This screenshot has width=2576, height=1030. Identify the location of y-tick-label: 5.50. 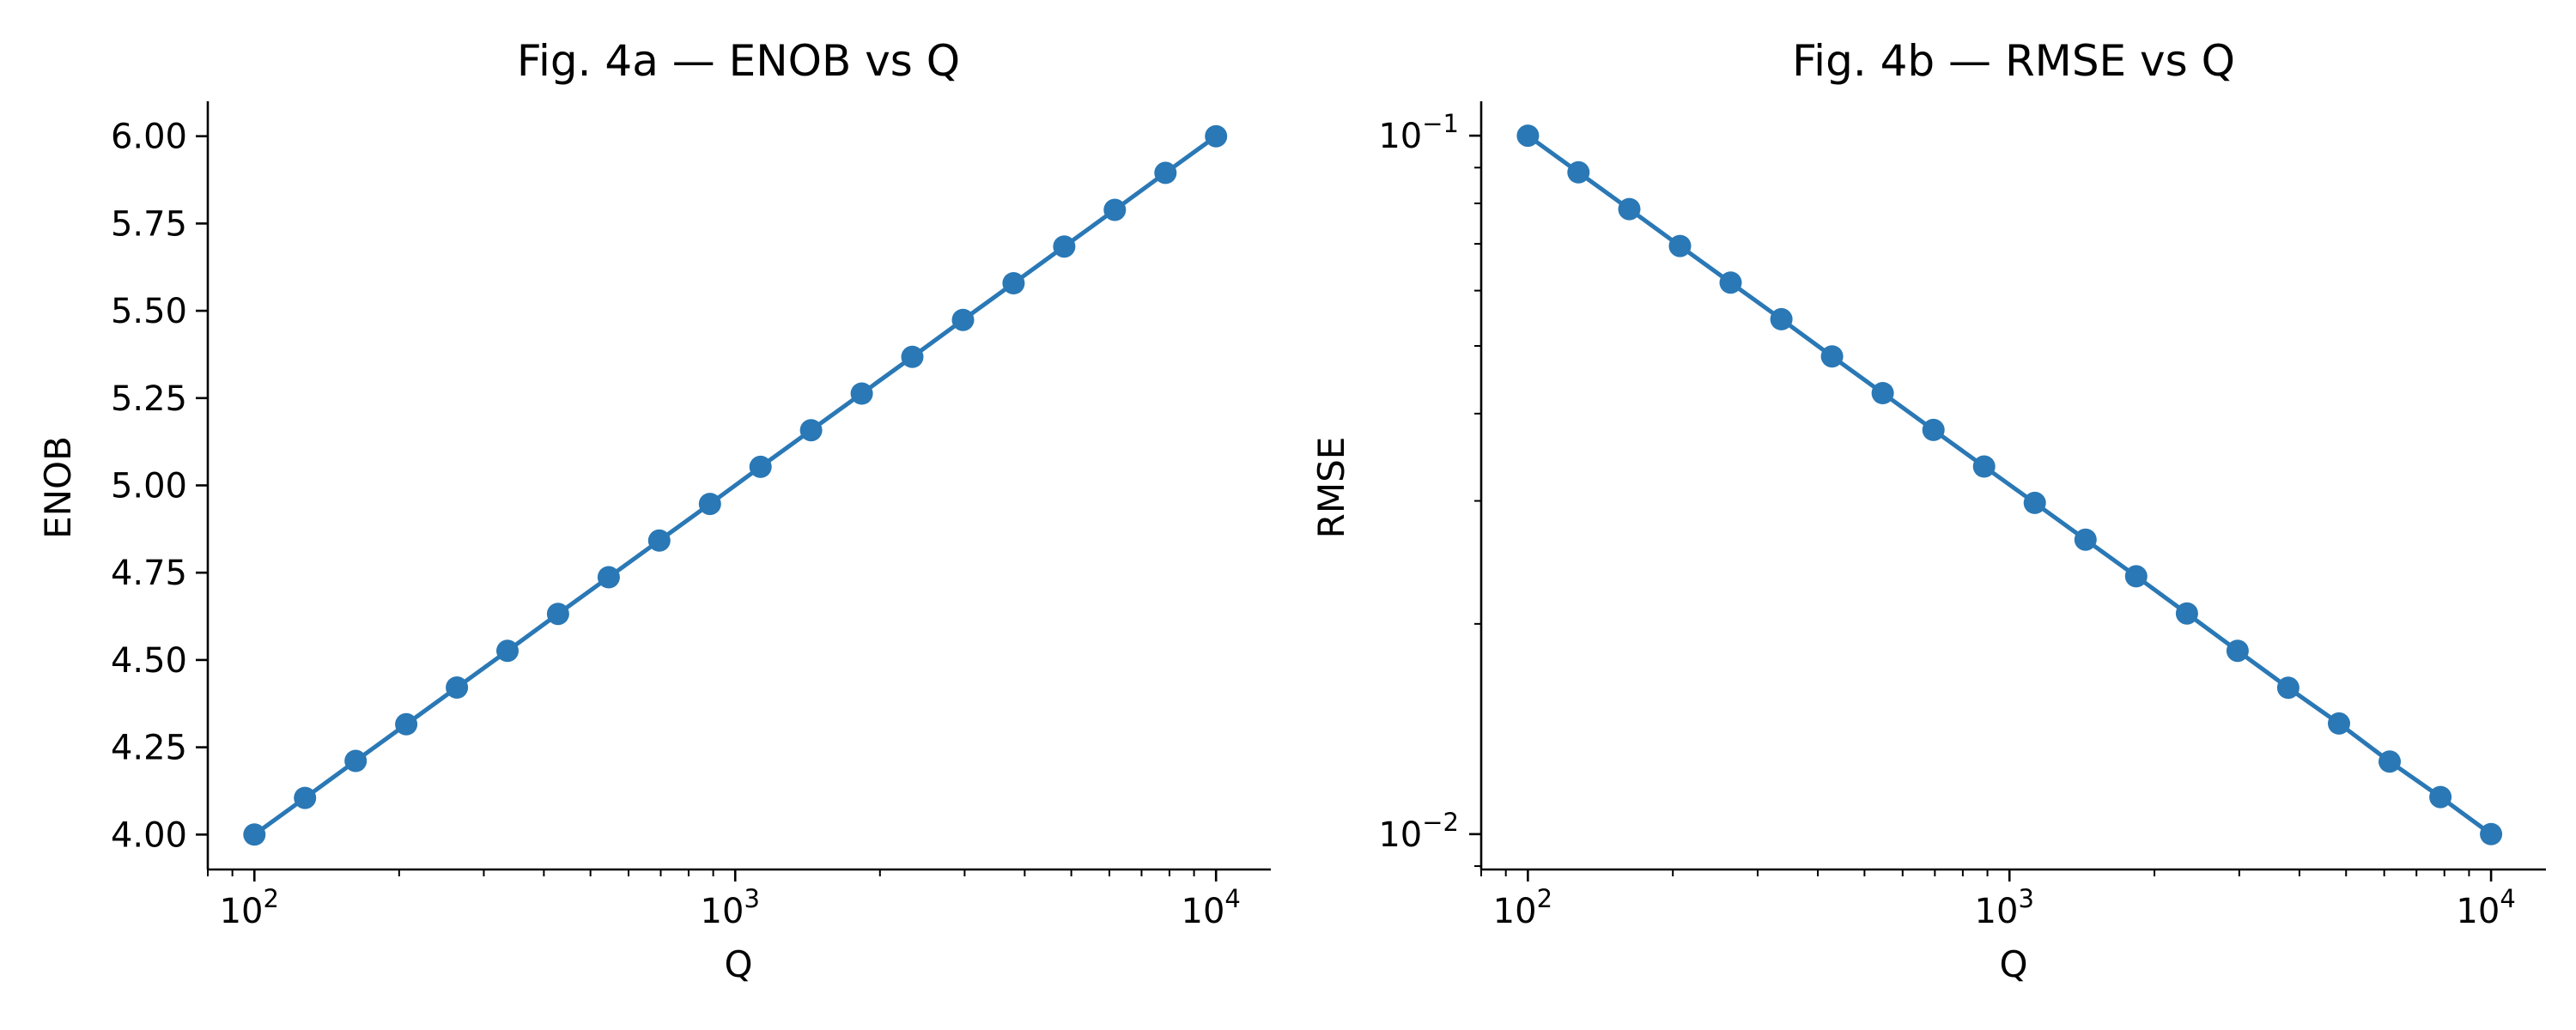
(149, 311).